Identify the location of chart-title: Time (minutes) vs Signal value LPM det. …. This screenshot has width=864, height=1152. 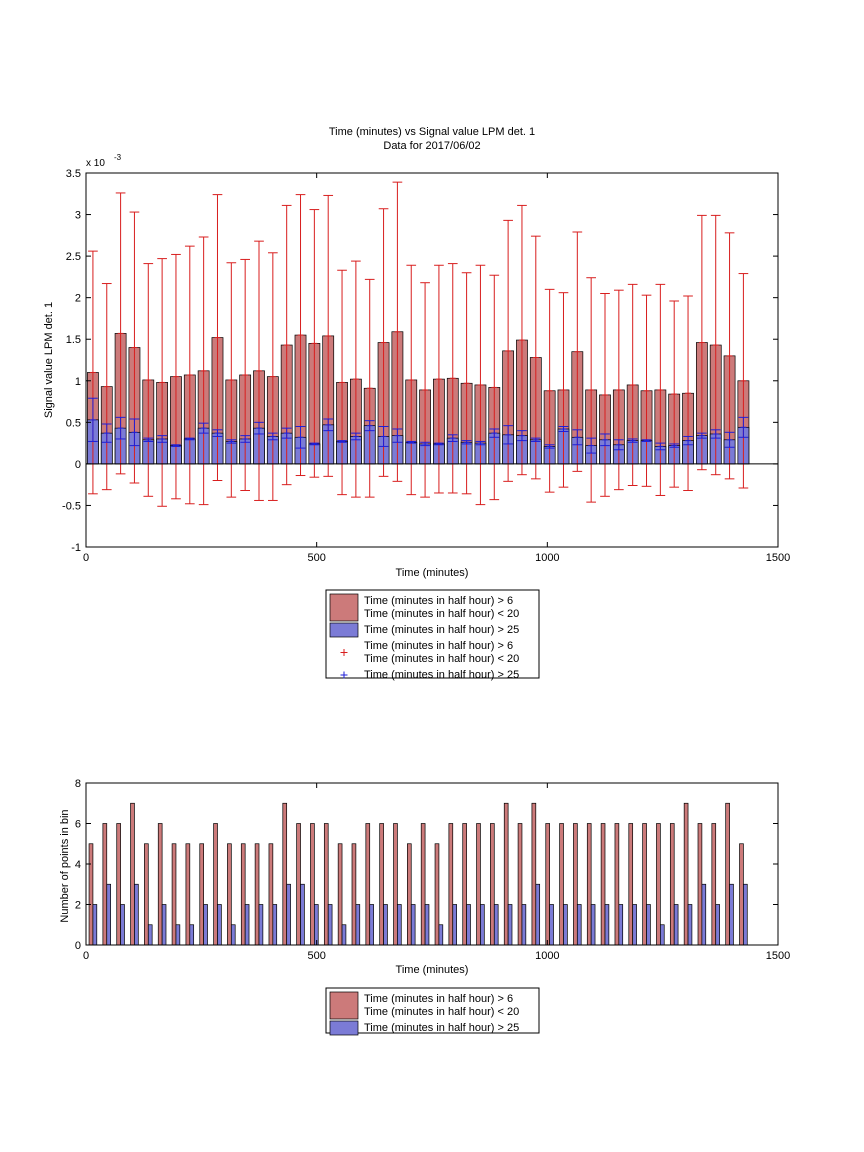
(432, 132).